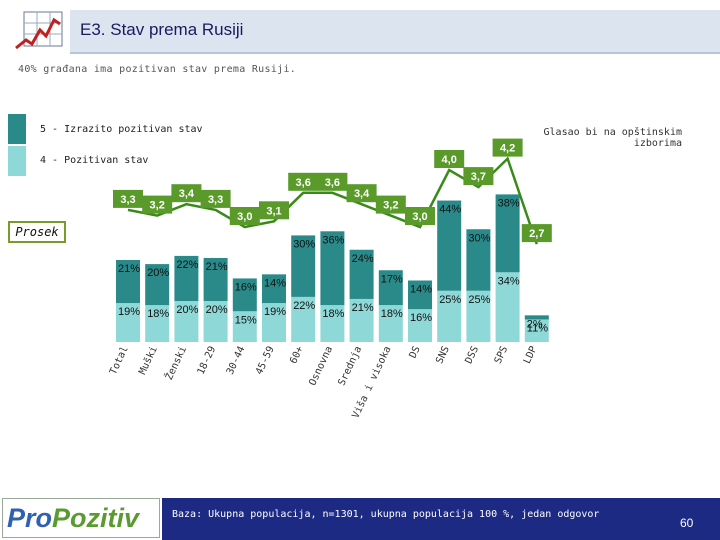  I want to click on average-value-3: 3,3, so click(215, 200).